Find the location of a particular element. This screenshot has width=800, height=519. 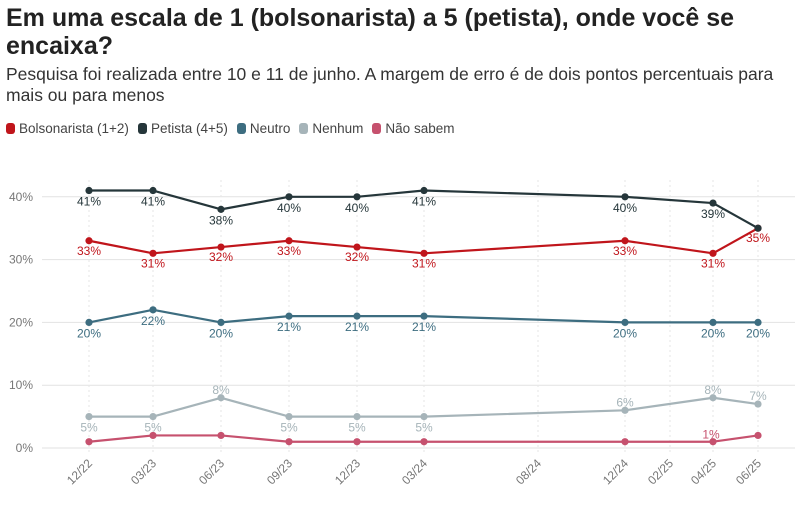

data-label: 6% is located at coordinates (625, 402).